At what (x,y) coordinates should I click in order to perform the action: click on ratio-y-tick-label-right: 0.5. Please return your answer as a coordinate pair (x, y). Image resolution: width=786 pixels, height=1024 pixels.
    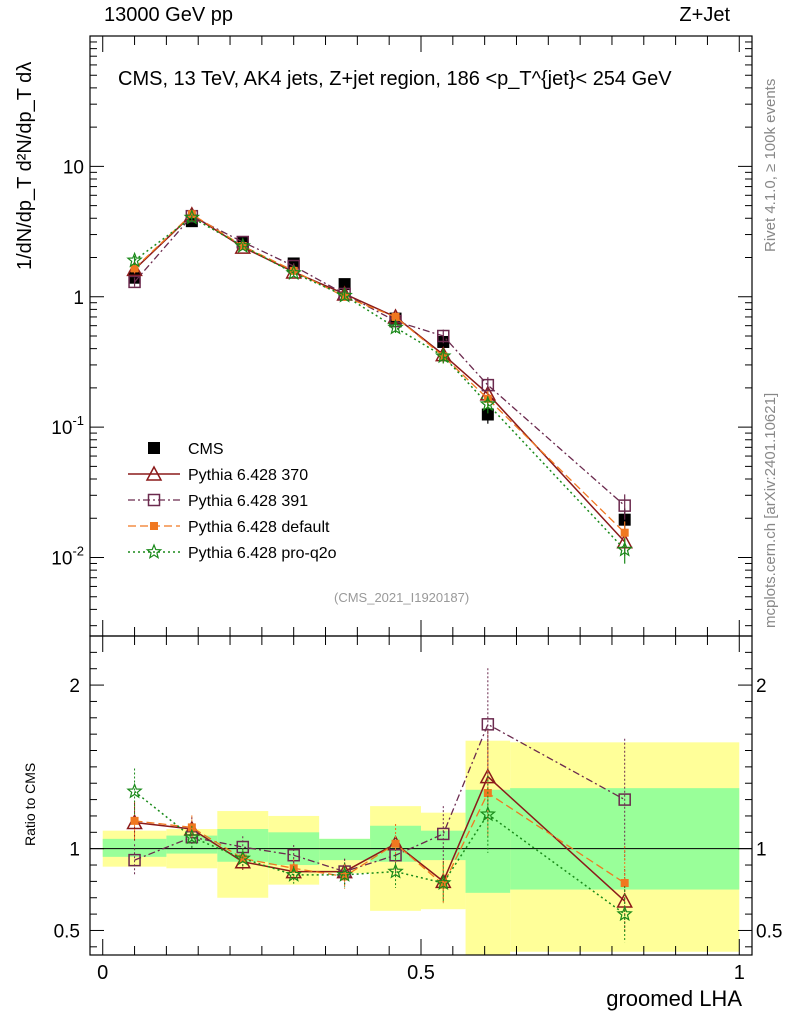
    Looking at the image, I should click on (769, 931).